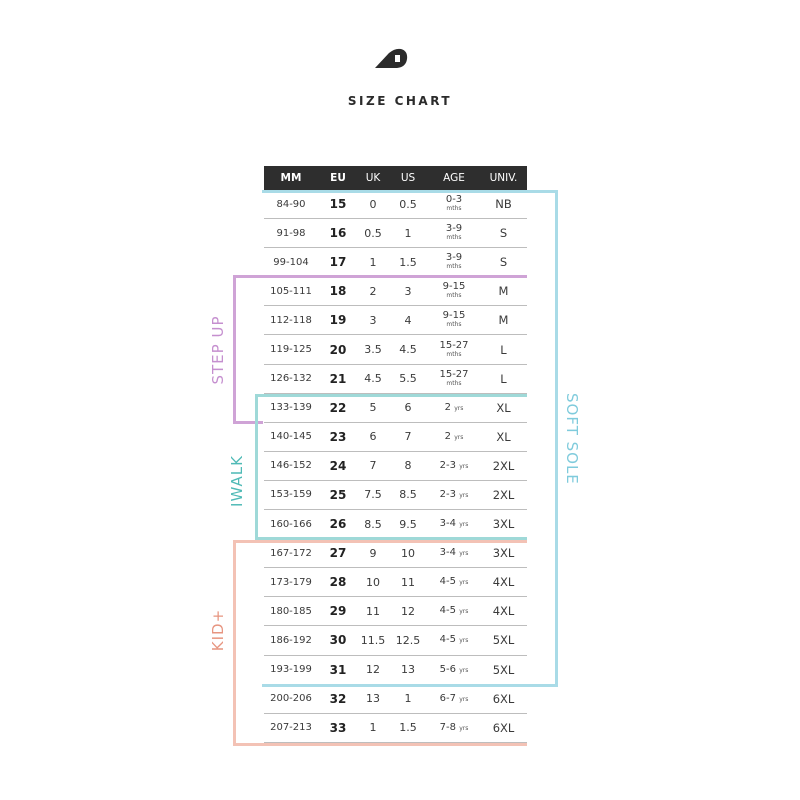 This screenshot has height=800, width=800. What do you see at coordinates (291, 437) in the screenshot?
I see `cell-mm: 140-145` at bounding box center [291, 437].